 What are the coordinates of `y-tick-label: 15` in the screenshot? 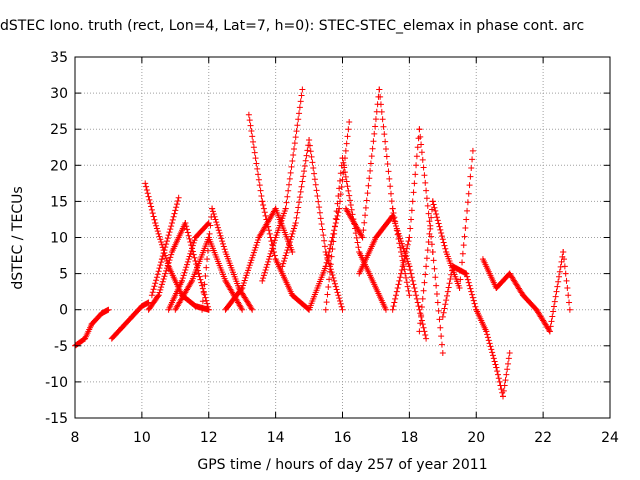 It's located at (59, 202).